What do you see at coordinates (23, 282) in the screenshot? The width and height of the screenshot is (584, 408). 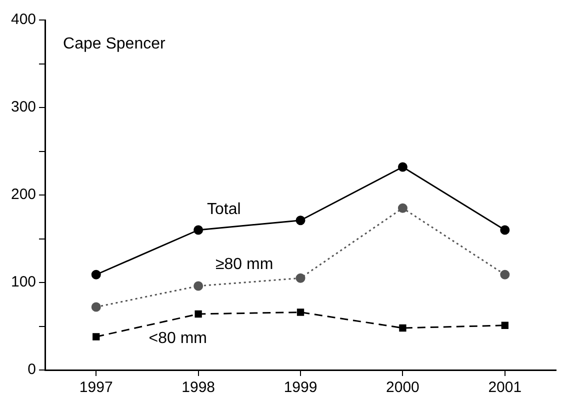 I see `y-tick-label: 100` at bounding box center [23, 282].